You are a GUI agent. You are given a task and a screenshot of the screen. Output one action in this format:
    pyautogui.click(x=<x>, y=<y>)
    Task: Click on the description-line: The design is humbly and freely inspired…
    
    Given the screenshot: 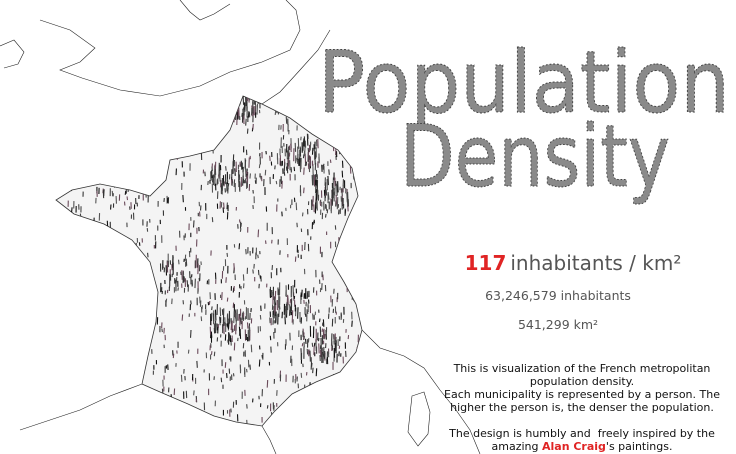 What is the action you would take?
    pyautogui.click(x=581, y=433)
    